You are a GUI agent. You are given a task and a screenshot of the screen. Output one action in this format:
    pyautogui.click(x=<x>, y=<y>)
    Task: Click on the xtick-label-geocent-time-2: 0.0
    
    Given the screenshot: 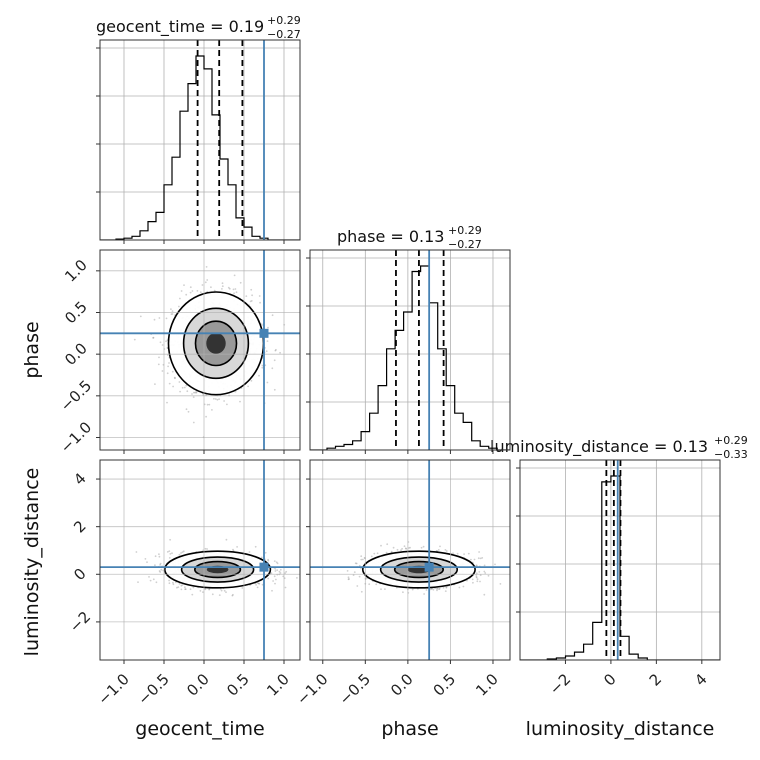 What is the action you would take?
    pyautogui.click(x=198, y=685)
    